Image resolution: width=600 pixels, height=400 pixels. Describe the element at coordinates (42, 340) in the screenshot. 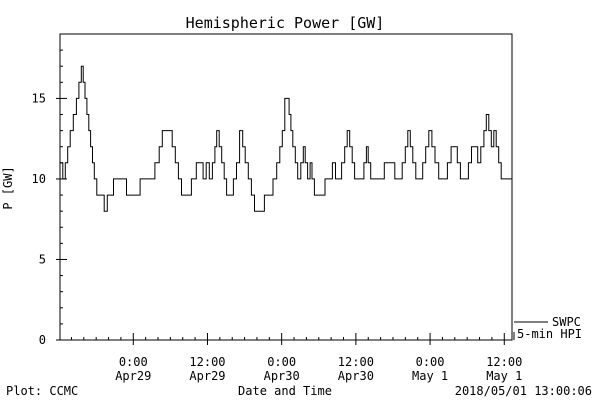

I see `y-tick-label: 0` at that location.